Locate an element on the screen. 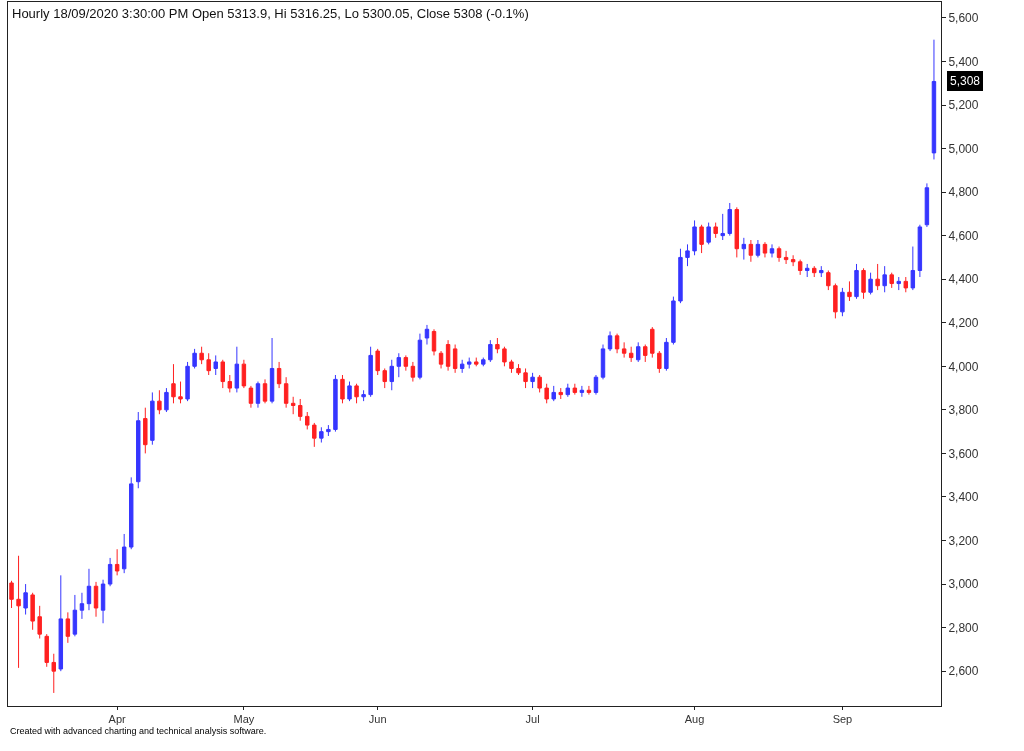  chart-title: Hourly 18/09/2020 3:30:00 PM Open 5313.9, Hi 5316.25, Lo 5300.05, Close 5308 (-0.1%) is located at coordinates (270, 13).